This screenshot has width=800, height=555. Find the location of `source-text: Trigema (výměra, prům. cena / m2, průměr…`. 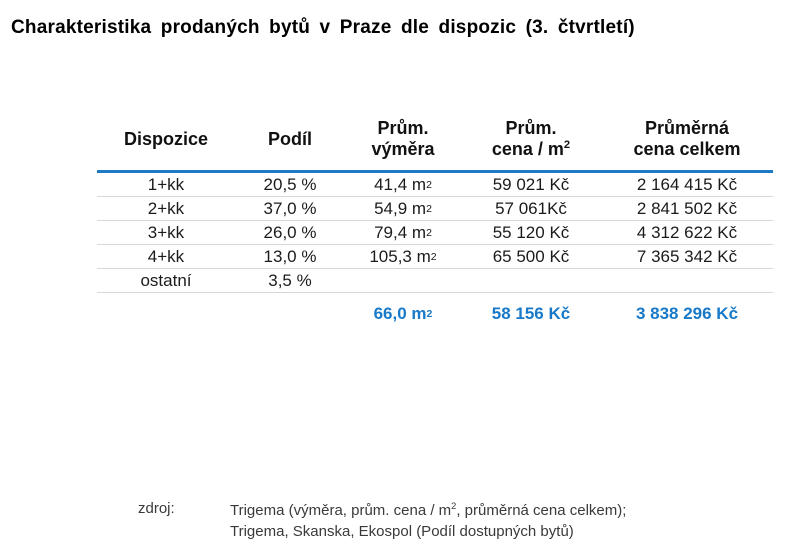

source-text: Trigema (výměra, prům. cena / m2, průměr… is located at coordinates (428, 521).